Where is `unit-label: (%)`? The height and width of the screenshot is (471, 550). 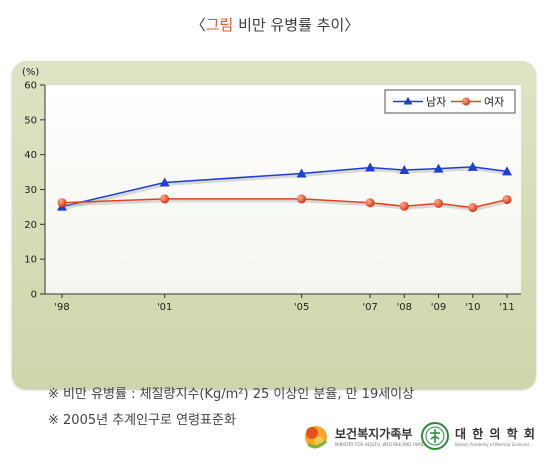 unit-label: (%) is located at coordinates (30, 72).